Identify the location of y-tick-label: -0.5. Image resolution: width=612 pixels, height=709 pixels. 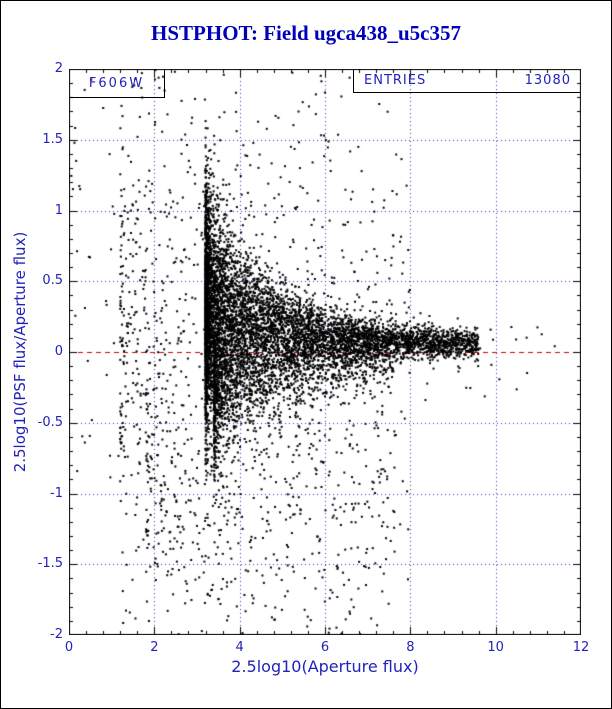
(50, 422).